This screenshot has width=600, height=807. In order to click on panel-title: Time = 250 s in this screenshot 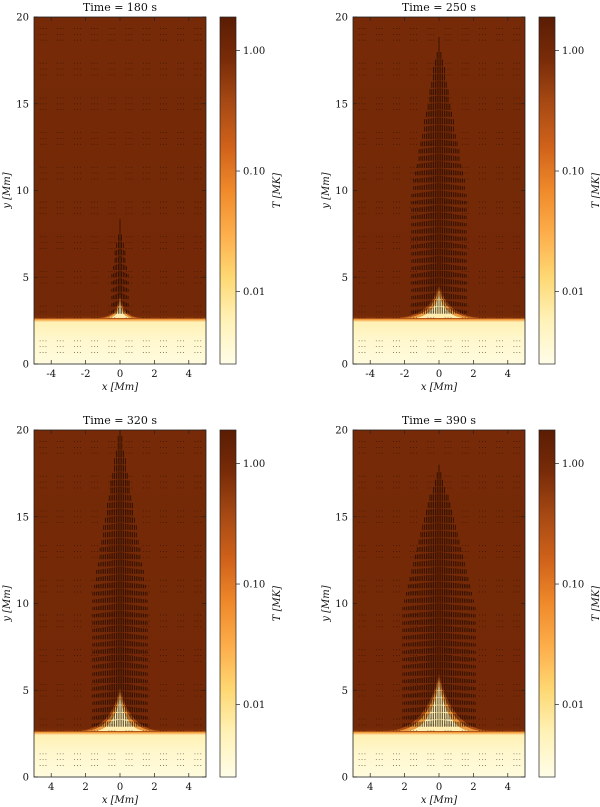, I will do `click(439, 7)`.